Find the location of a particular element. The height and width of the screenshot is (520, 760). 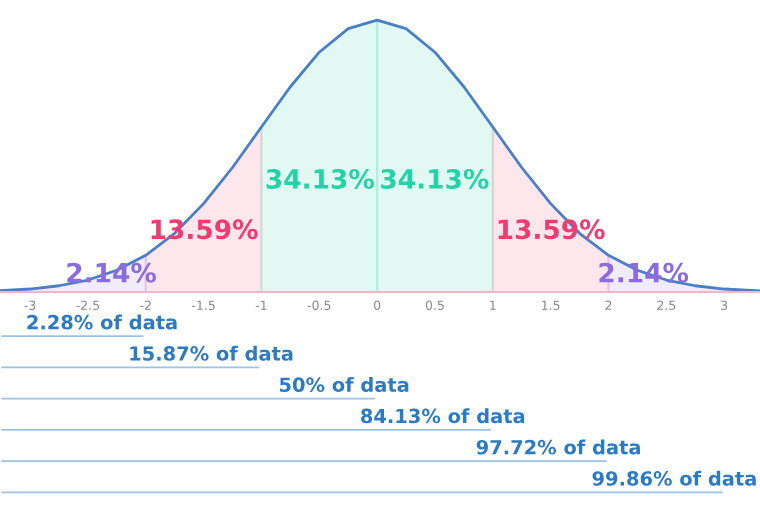

annotation: 50% of data is located at coordinates (344, 385).